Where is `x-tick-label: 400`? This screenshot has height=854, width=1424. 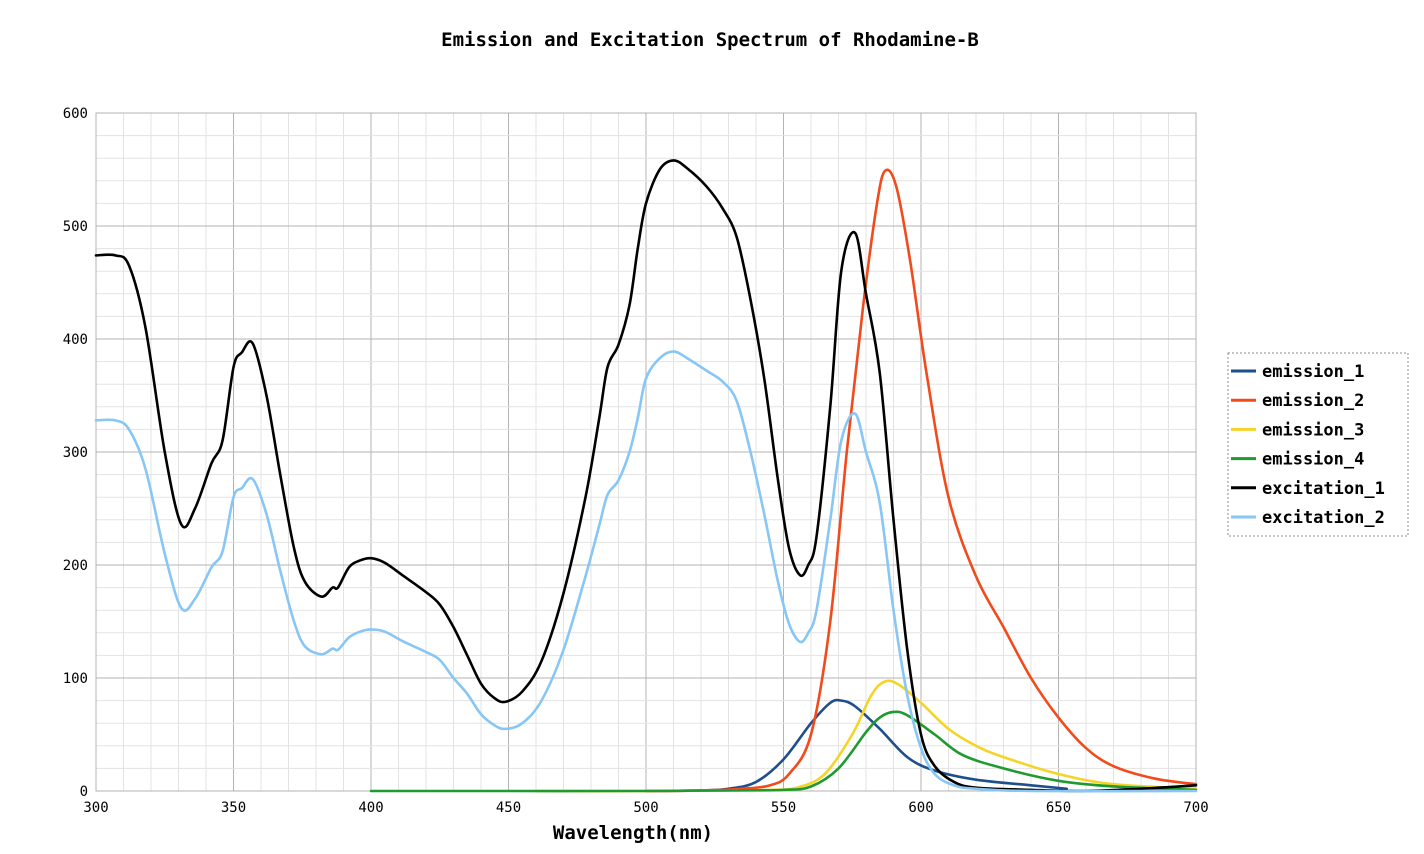
x-tick-label: 400 is located at coordinates (370, 808).